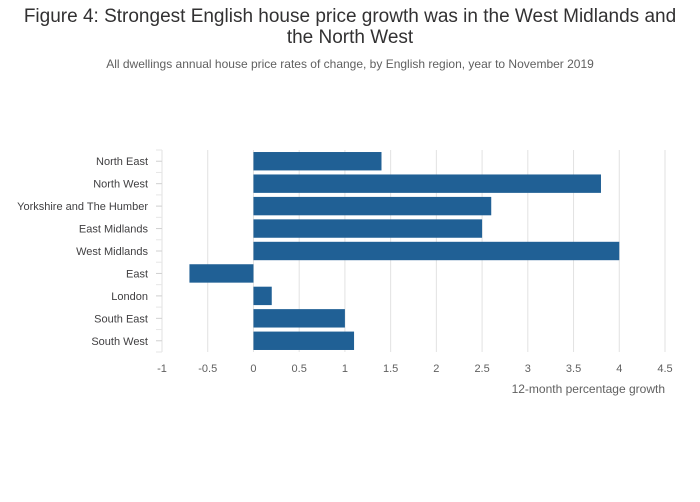 This screenshot has width=700, height=502. Describe the element at coordinates (436, 369) in the screenshot. I see `x-tick-label: 2` at that location.